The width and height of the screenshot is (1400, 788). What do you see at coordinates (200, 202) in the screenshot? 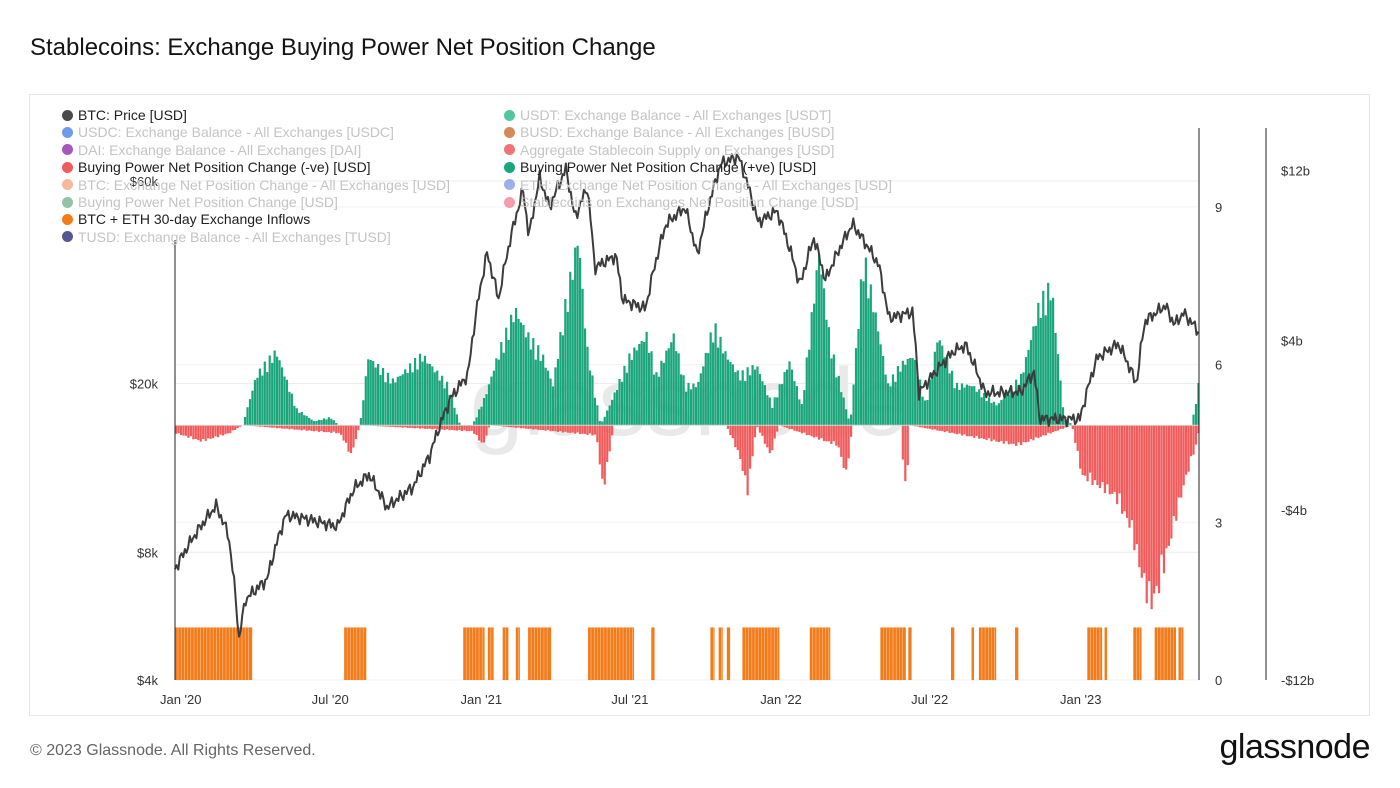
I see `legend-item: Buying Power Net Position Change [USD]` at bounding box center [200, 202].